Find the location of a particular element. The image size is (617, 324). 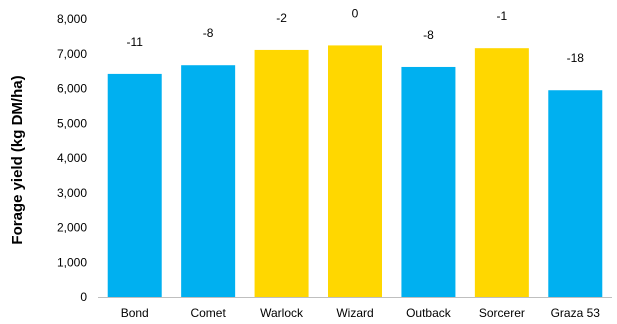

x-tick-label: Sorcerer is located at coordinates (502, 313).